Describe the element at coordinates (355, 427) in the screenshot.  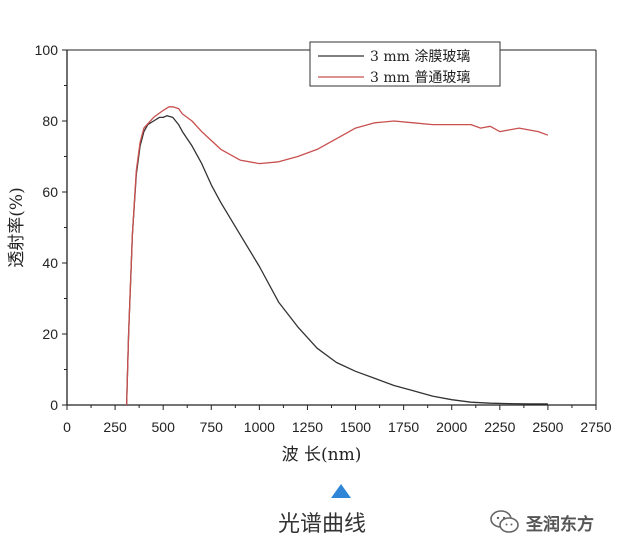
I see `x-tick-label: 1500` at that location.